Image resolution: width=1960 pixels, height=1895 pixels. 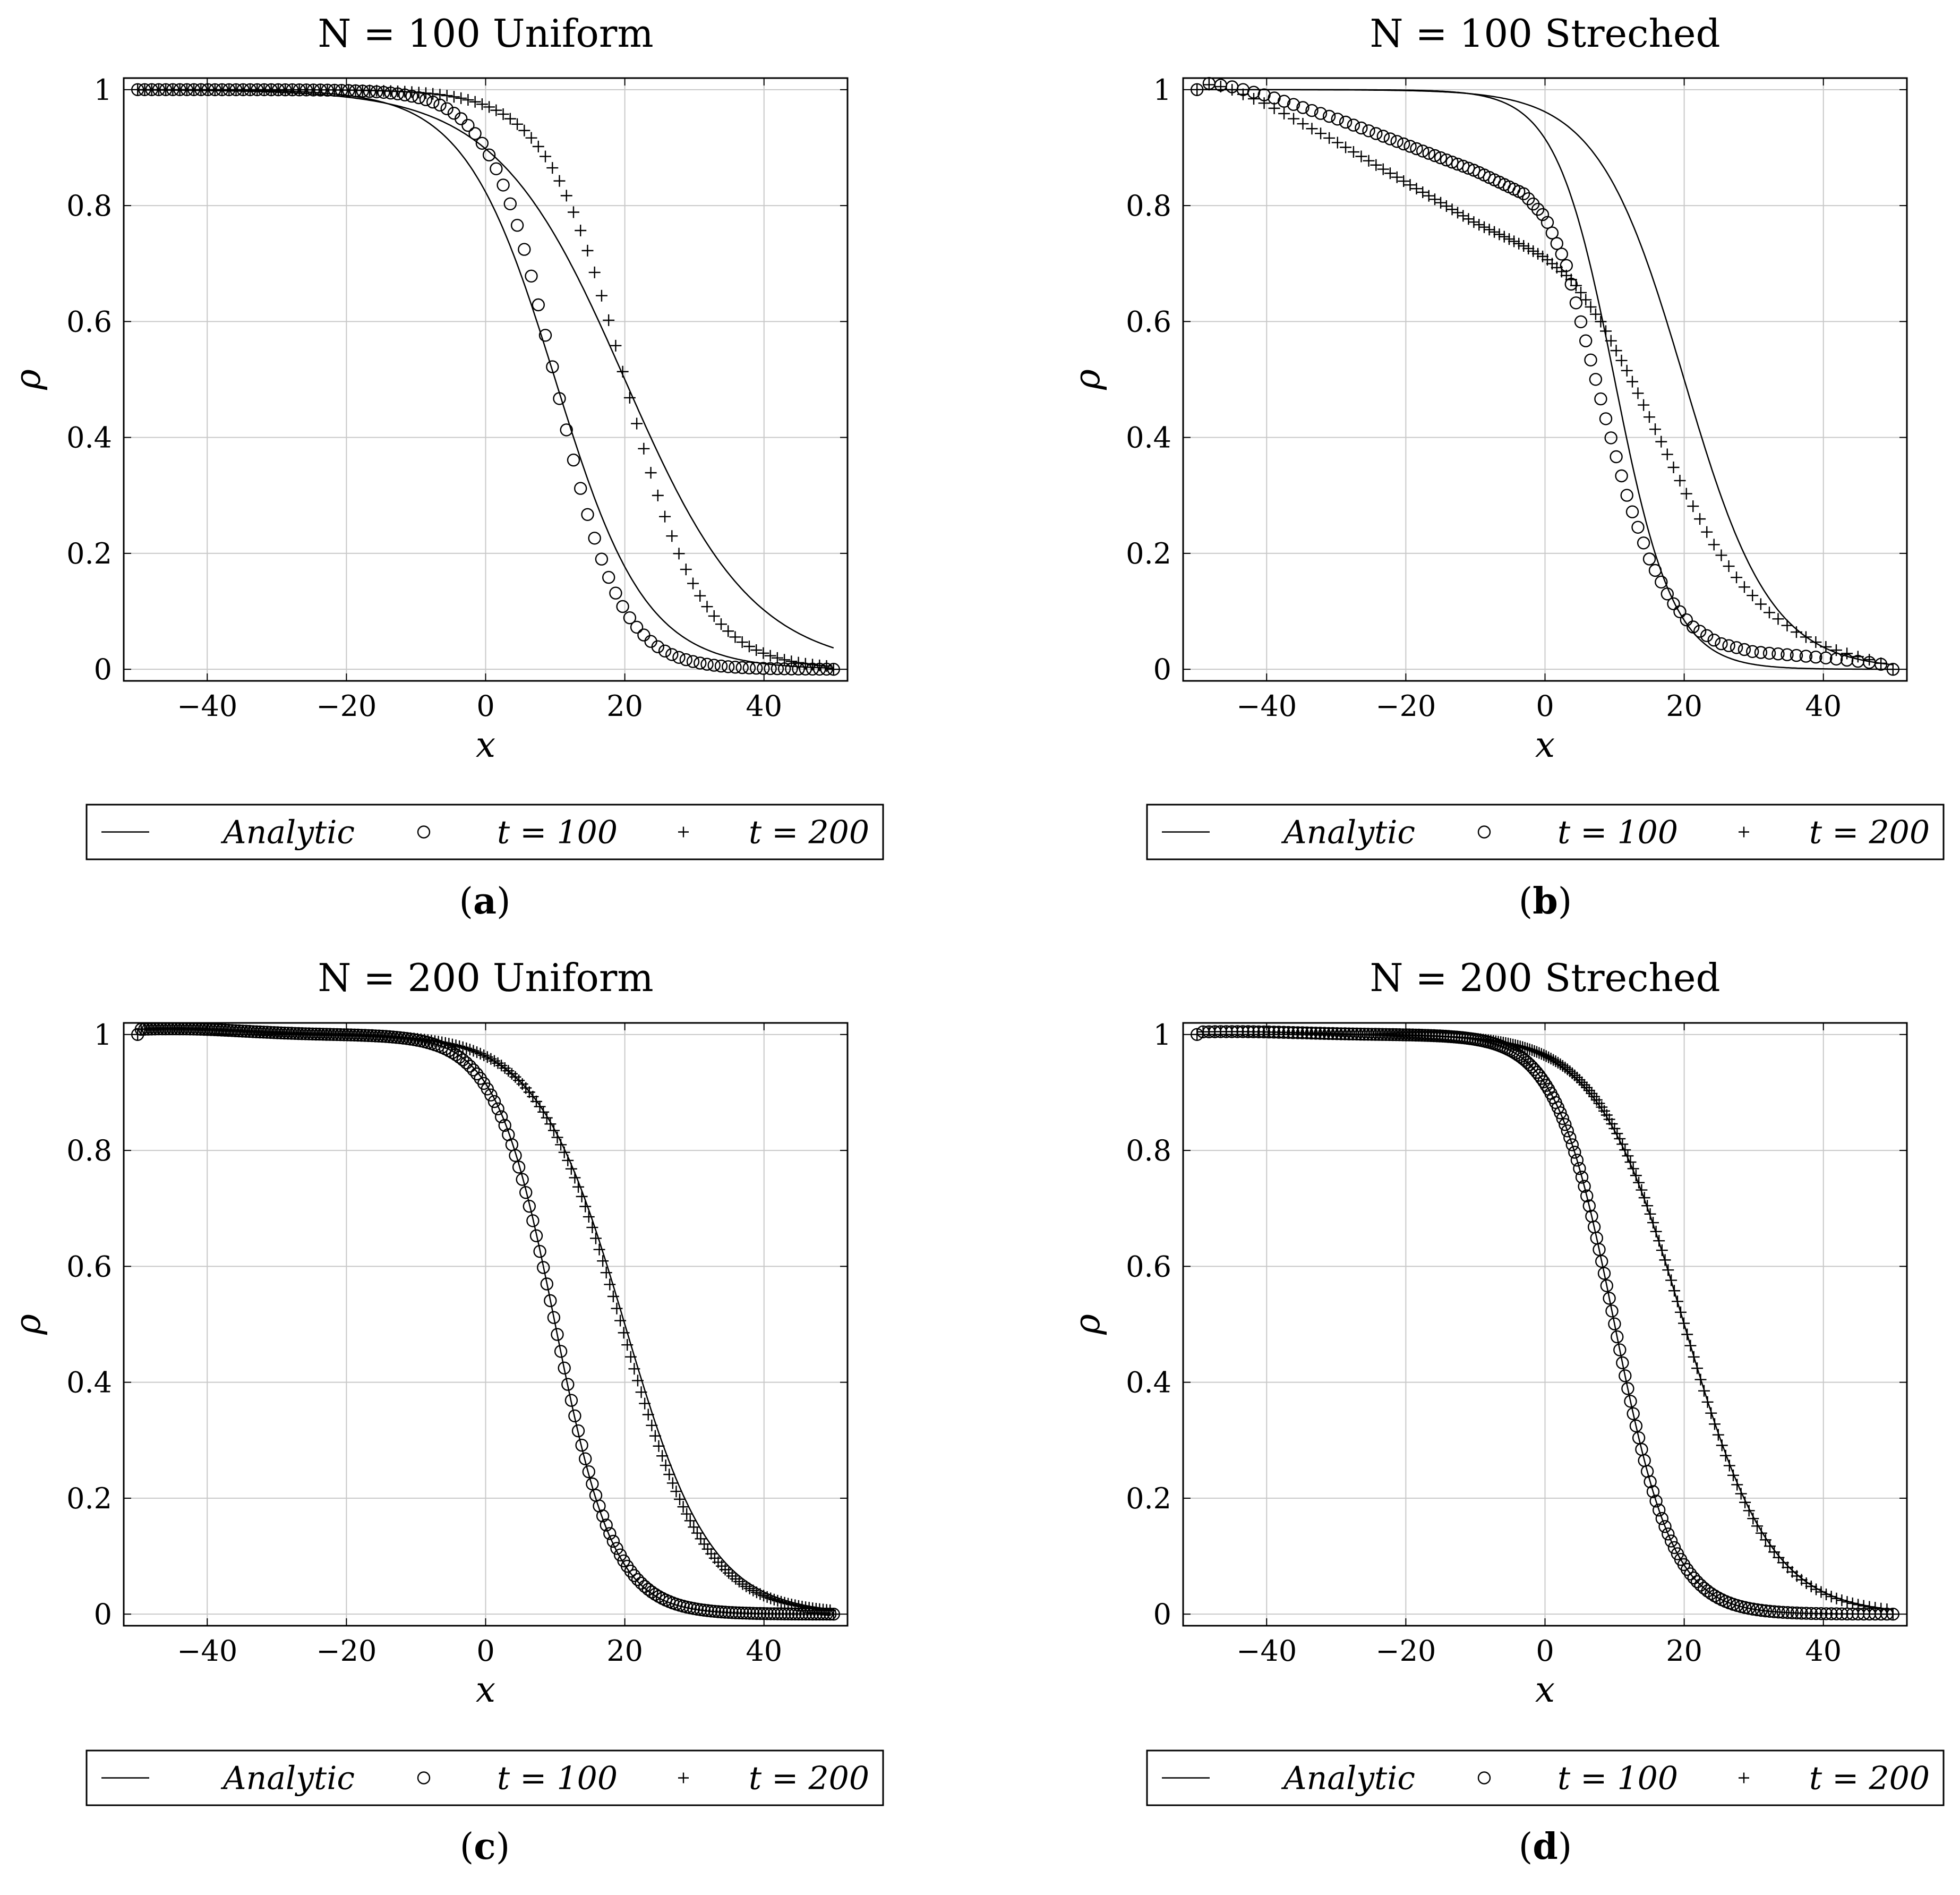 I want to click on grid-lines, so click(x=486, y=1325).